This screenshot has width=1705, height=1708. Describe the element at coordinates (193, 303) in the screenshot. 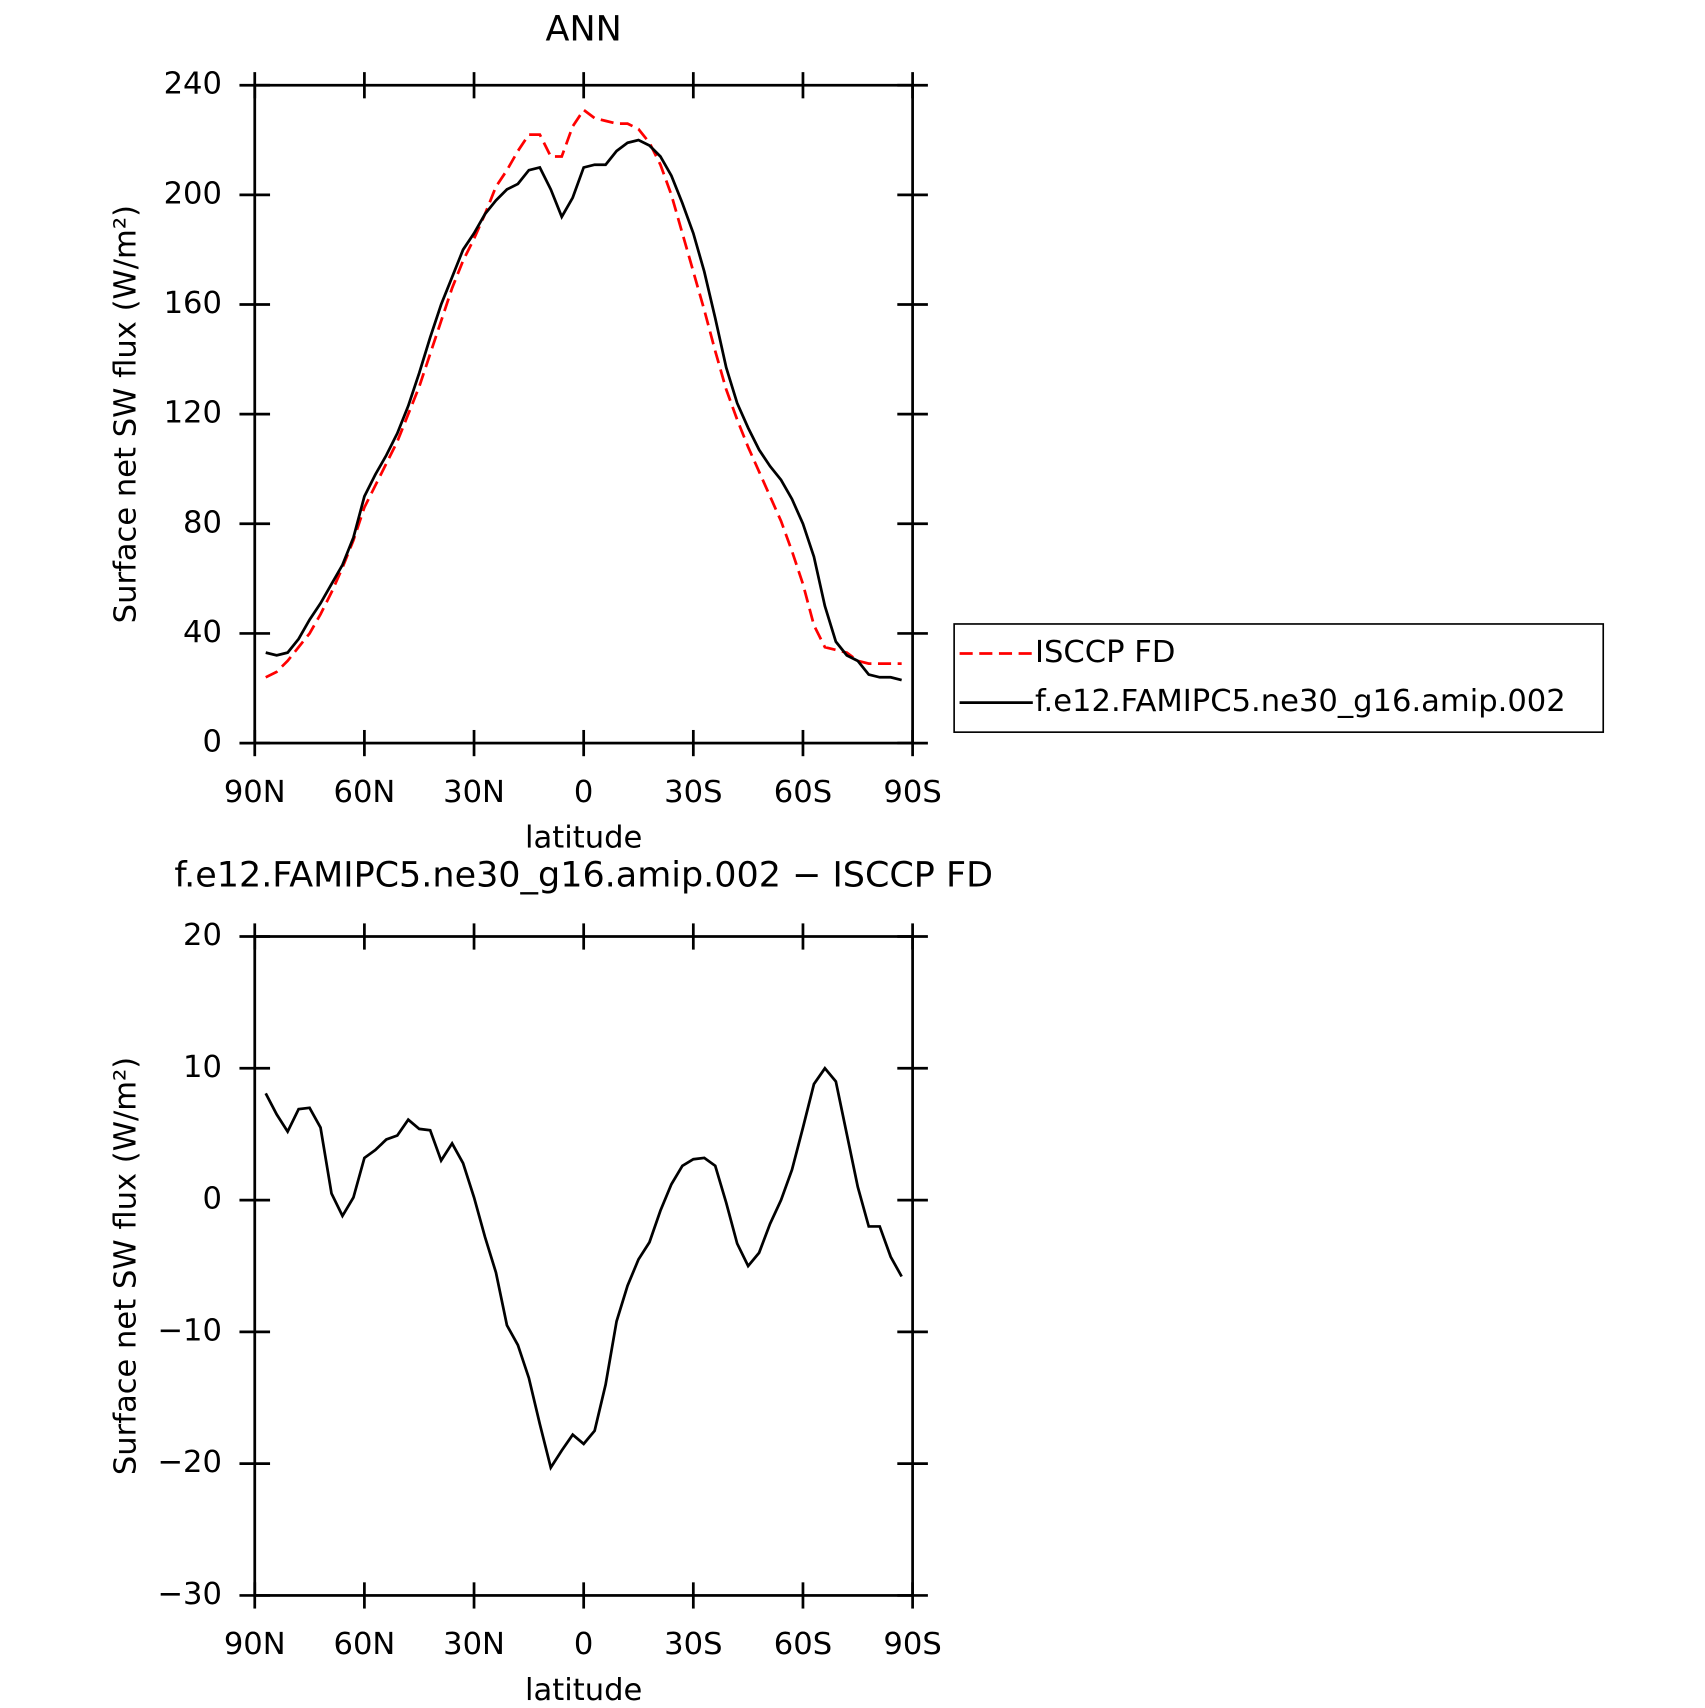

I see `y-tick-label: 160` at that location.